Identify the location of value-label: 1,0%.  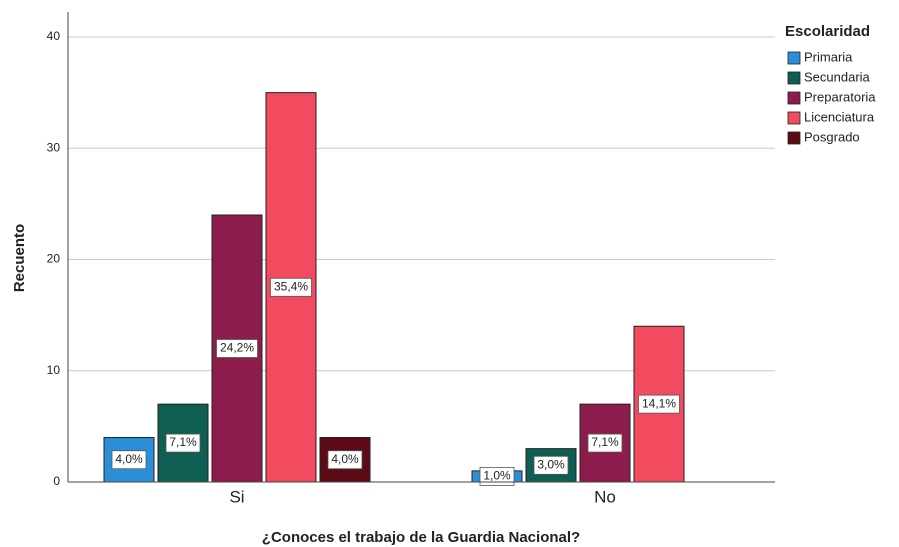
(497, 476).